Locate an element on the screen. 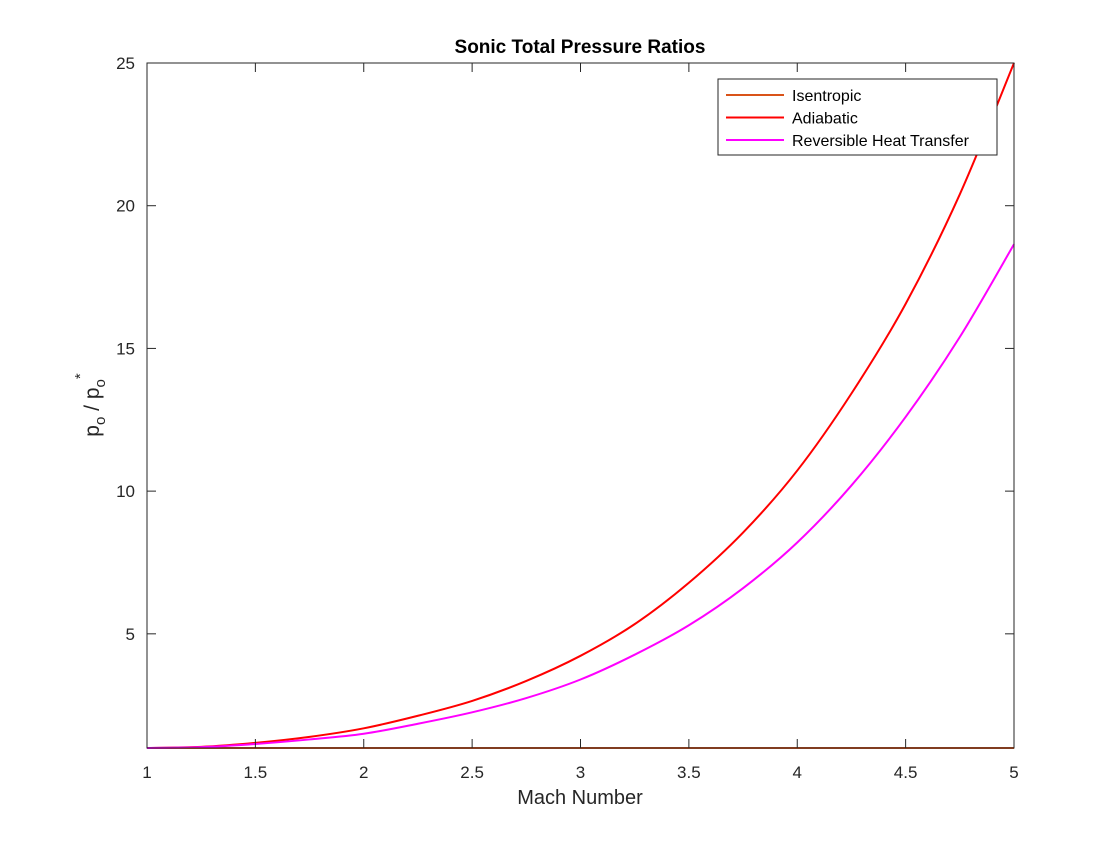 The image size is (1120, 845). x-tick-label: 1 is located at coordinates (146, 772).